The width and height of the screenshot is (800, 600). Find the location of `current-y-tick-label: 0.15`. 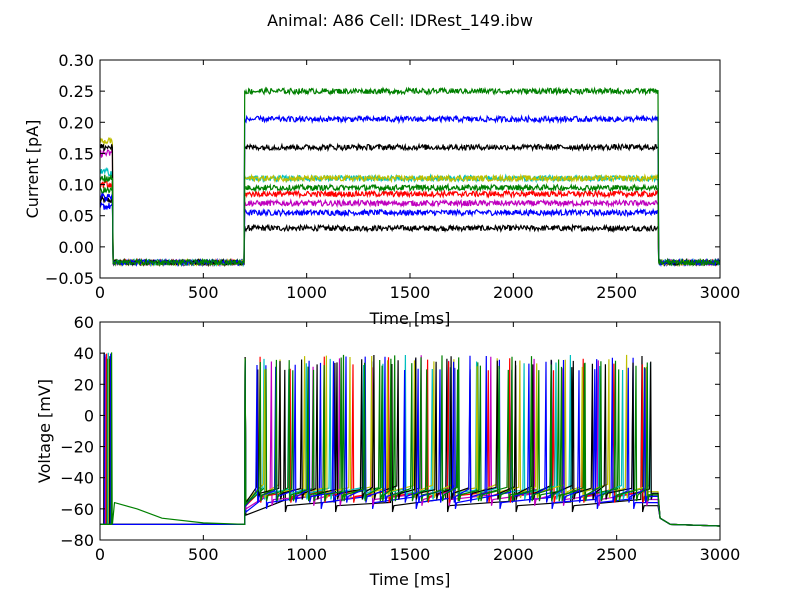

current-y-tick-label: 0.15 is located at coordinates (76, 153).